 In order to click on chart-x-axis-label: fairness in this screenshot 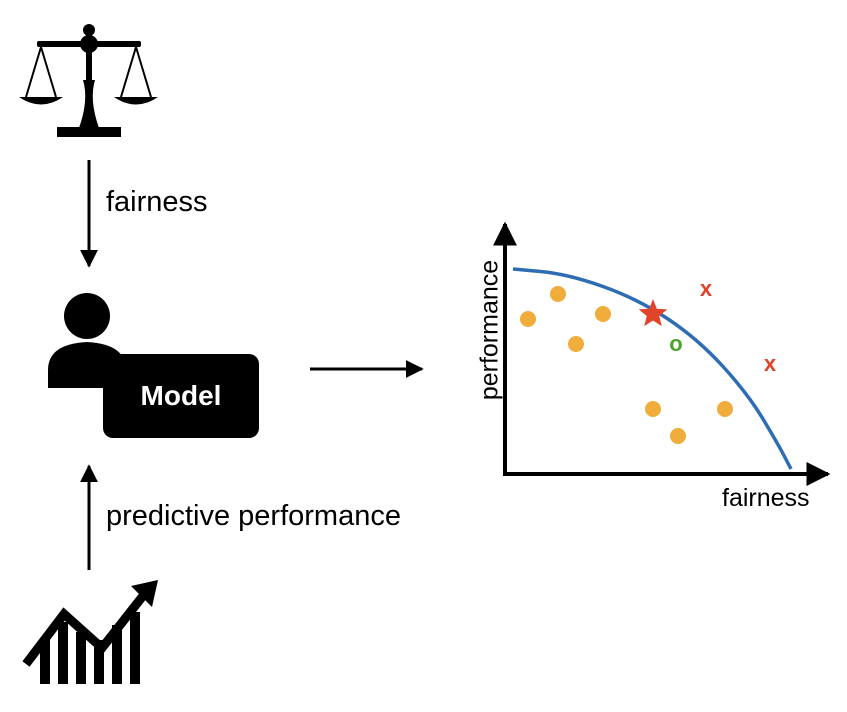, I will do `click(766, 498)`.